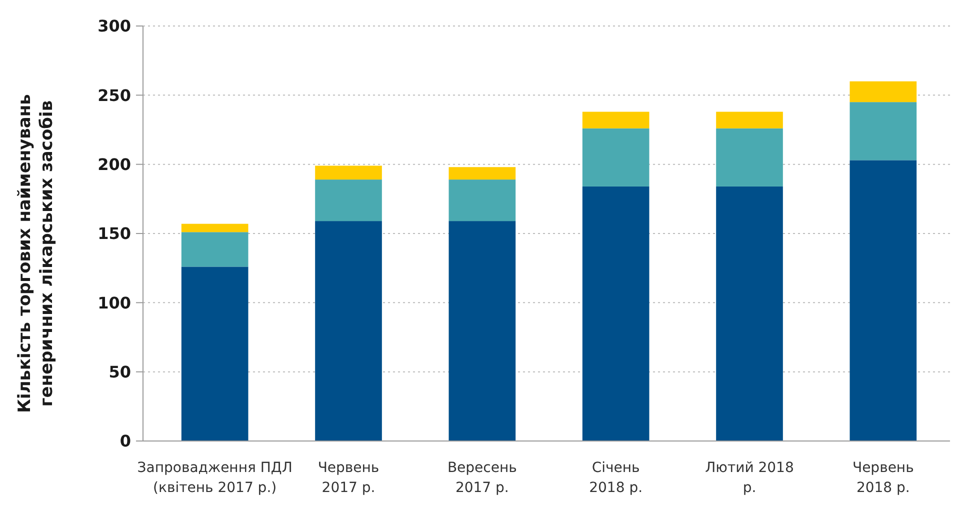 This screenshot has width=959, height=507. Describe the element at coordinates (749, 478) in the screenshot. I see `x-tick-label: Лютий 2018 р.` at that location.